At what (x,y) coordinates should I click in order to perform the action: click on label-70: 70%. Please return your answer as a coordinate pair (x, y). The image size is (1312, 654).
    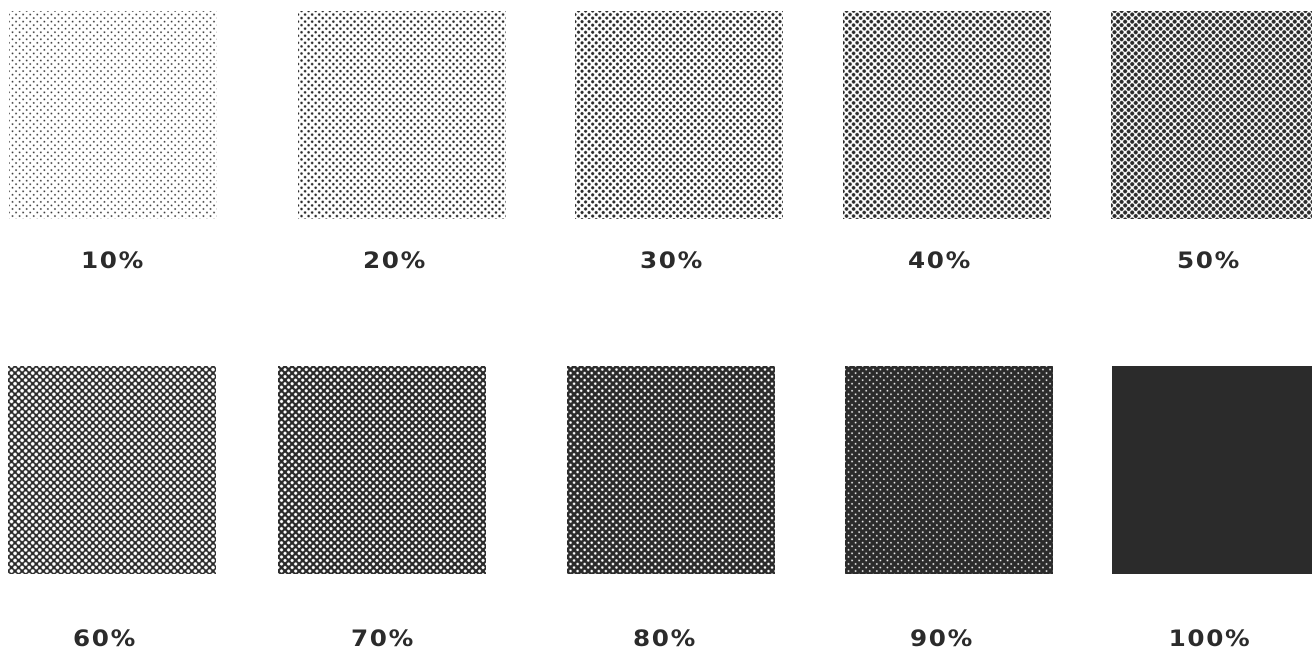
    Looking at the image, I should click on (383, 639).